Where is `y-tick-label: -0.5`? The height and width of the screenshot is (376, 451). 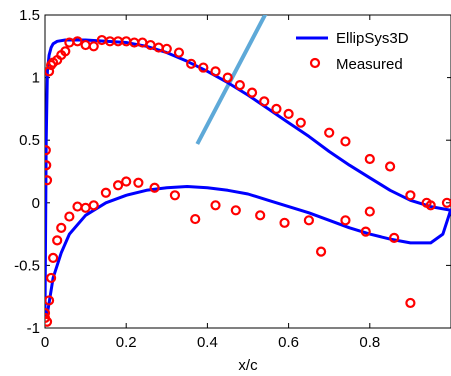 y-tick-label: -0.5 is located at coordinates (27, 265).